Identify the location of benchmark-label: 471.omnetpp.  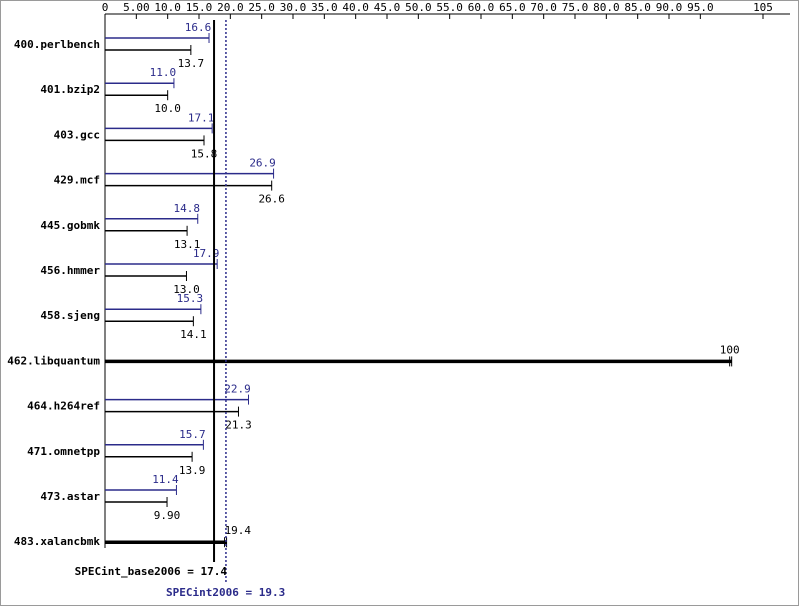
(63, 451).